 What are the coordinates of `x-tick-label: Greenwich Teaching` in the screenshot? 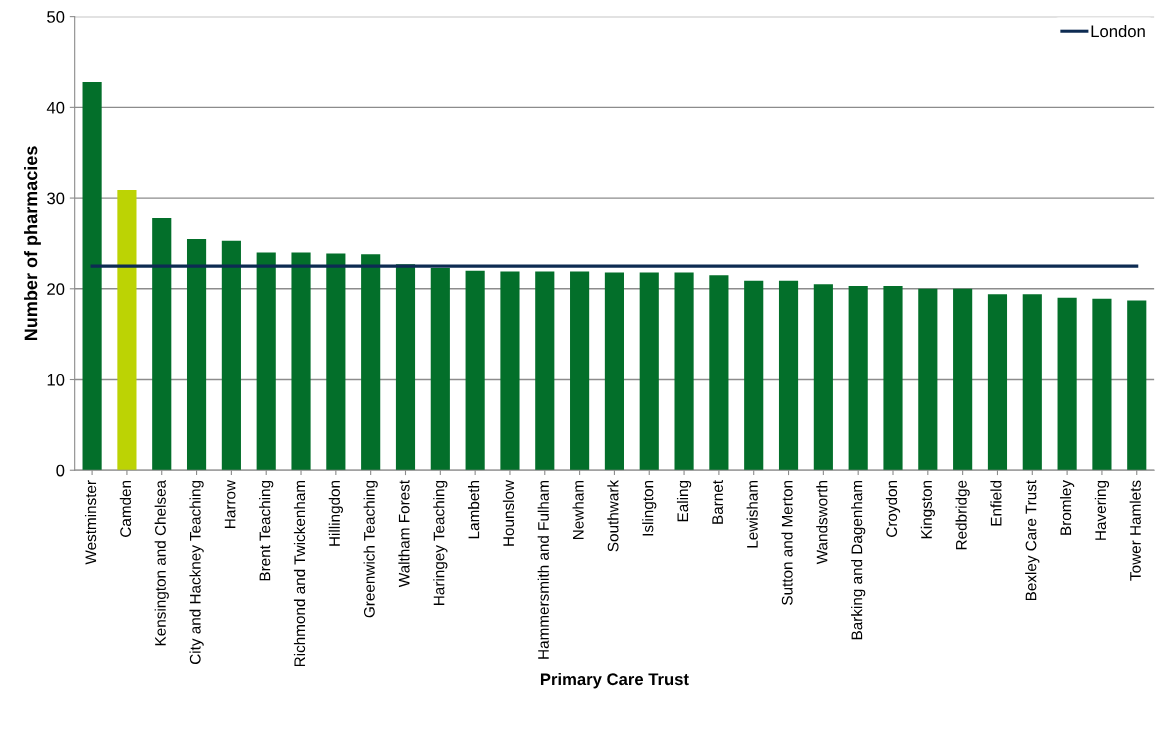 It's located at (370, 549).